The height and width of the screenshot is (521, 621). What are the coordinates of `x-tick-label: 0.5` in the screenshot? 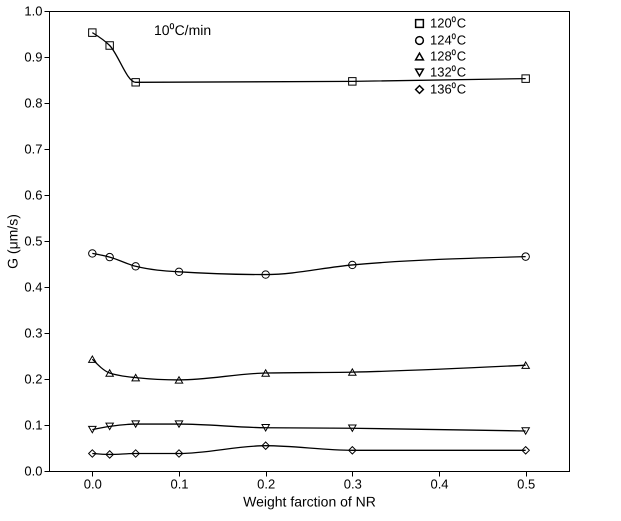 It's located at (526, 484).